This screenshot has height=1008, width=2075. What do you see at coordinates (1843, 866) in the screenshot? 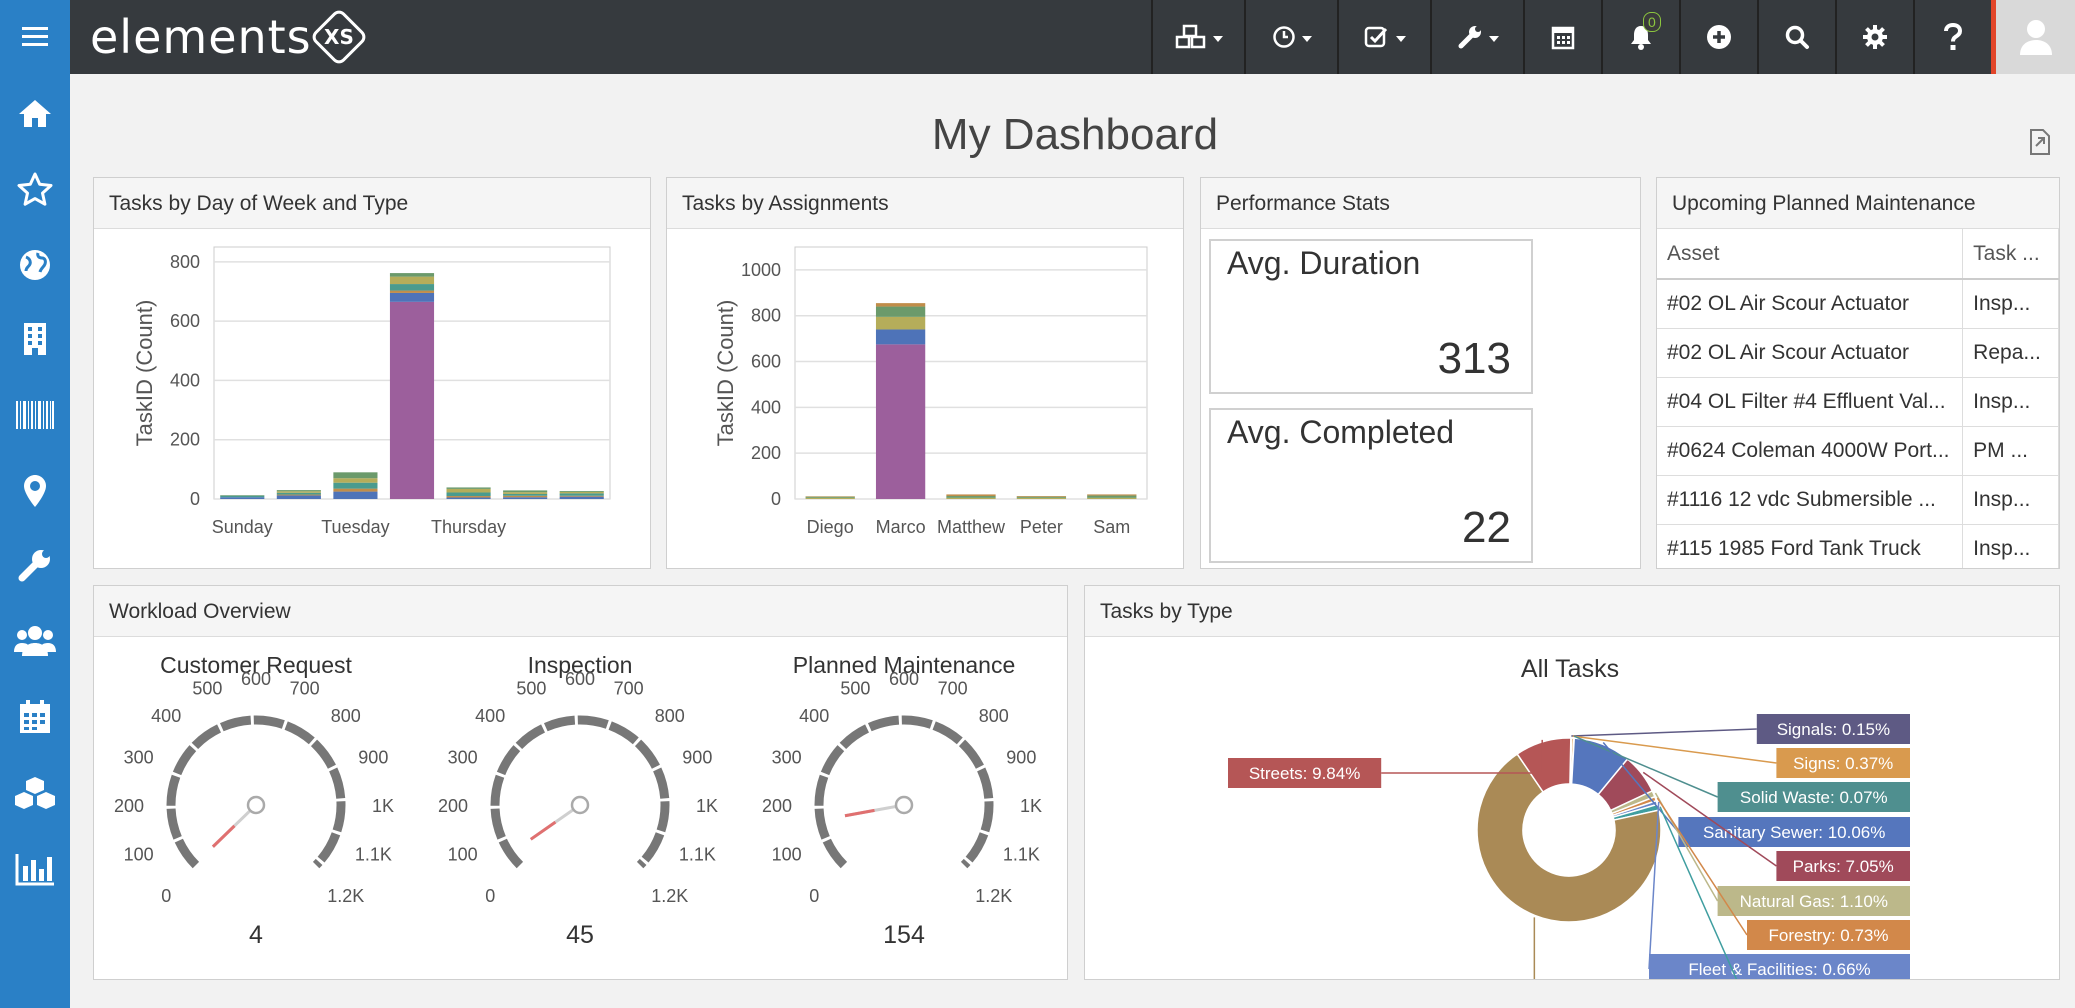
I see `pie-label: Parks: 7.05%` at bounding box center [1843, 866].